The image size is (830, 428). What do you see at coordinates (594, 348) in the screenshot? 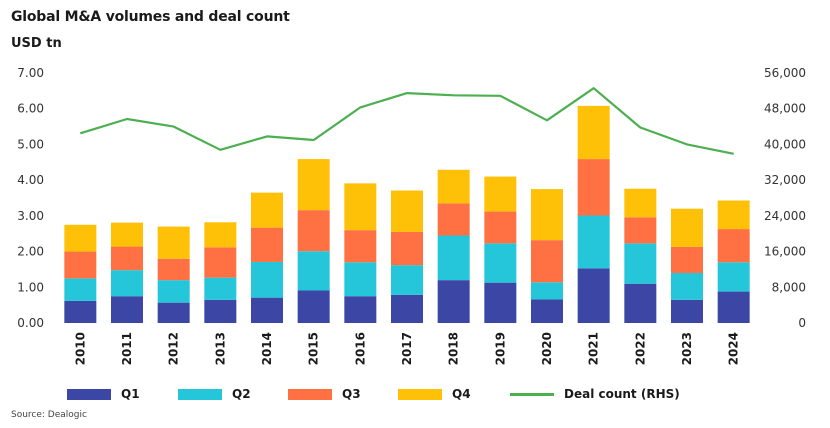
I see `x-tick-label: 2021` at bounding box center [594, 348].